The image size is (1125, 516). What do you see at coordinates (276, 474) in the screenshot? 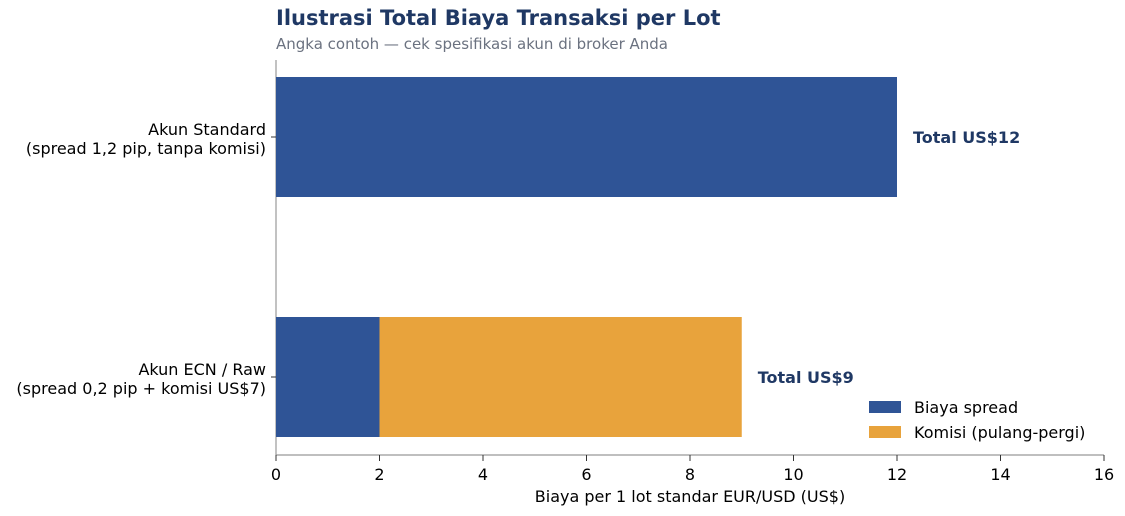
I see `x-tick-label: 0` at bounding box center [276, 474].